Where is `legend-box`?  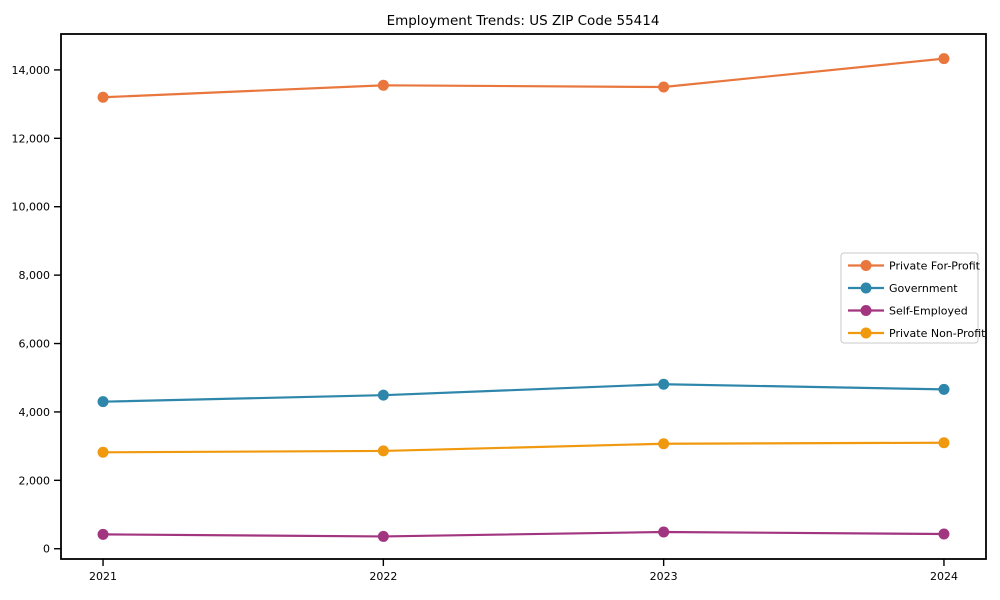 legend-box is located at coordinates (909, 298).